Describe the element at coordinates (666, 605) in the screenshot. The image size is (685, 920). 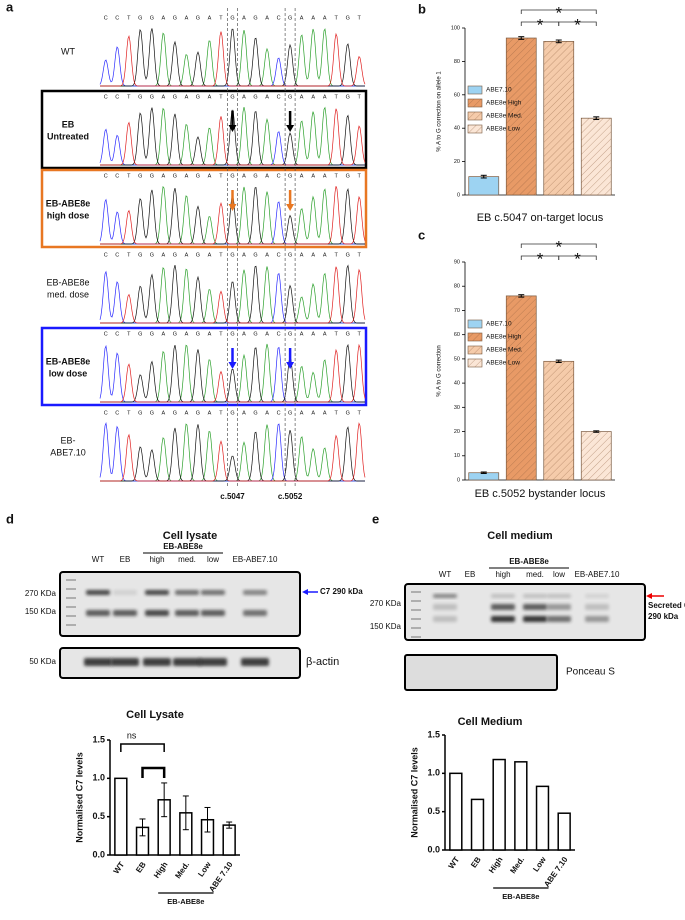
I see `band-label: Secreted C7` at that location.